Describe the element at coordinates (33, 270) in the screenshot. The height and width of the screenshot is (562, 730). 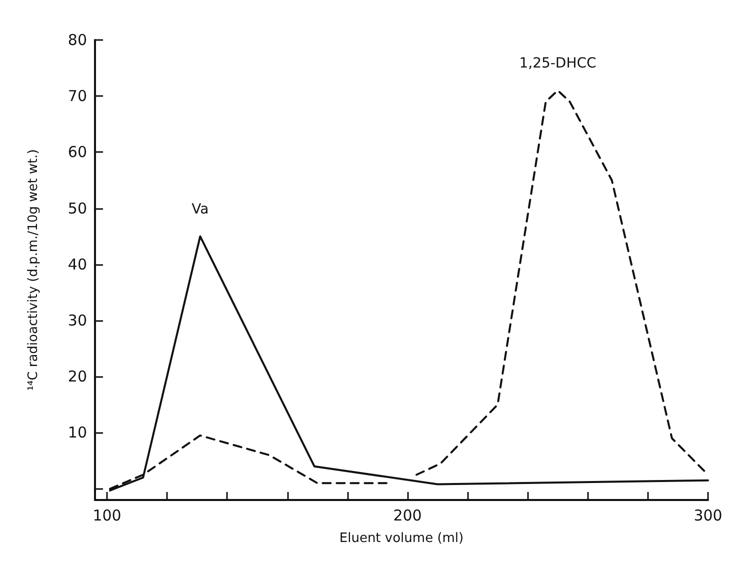
I see `y-axis-title: ¹⁴C radioactivity (d.p.m./10g wet wt.)` at that location.